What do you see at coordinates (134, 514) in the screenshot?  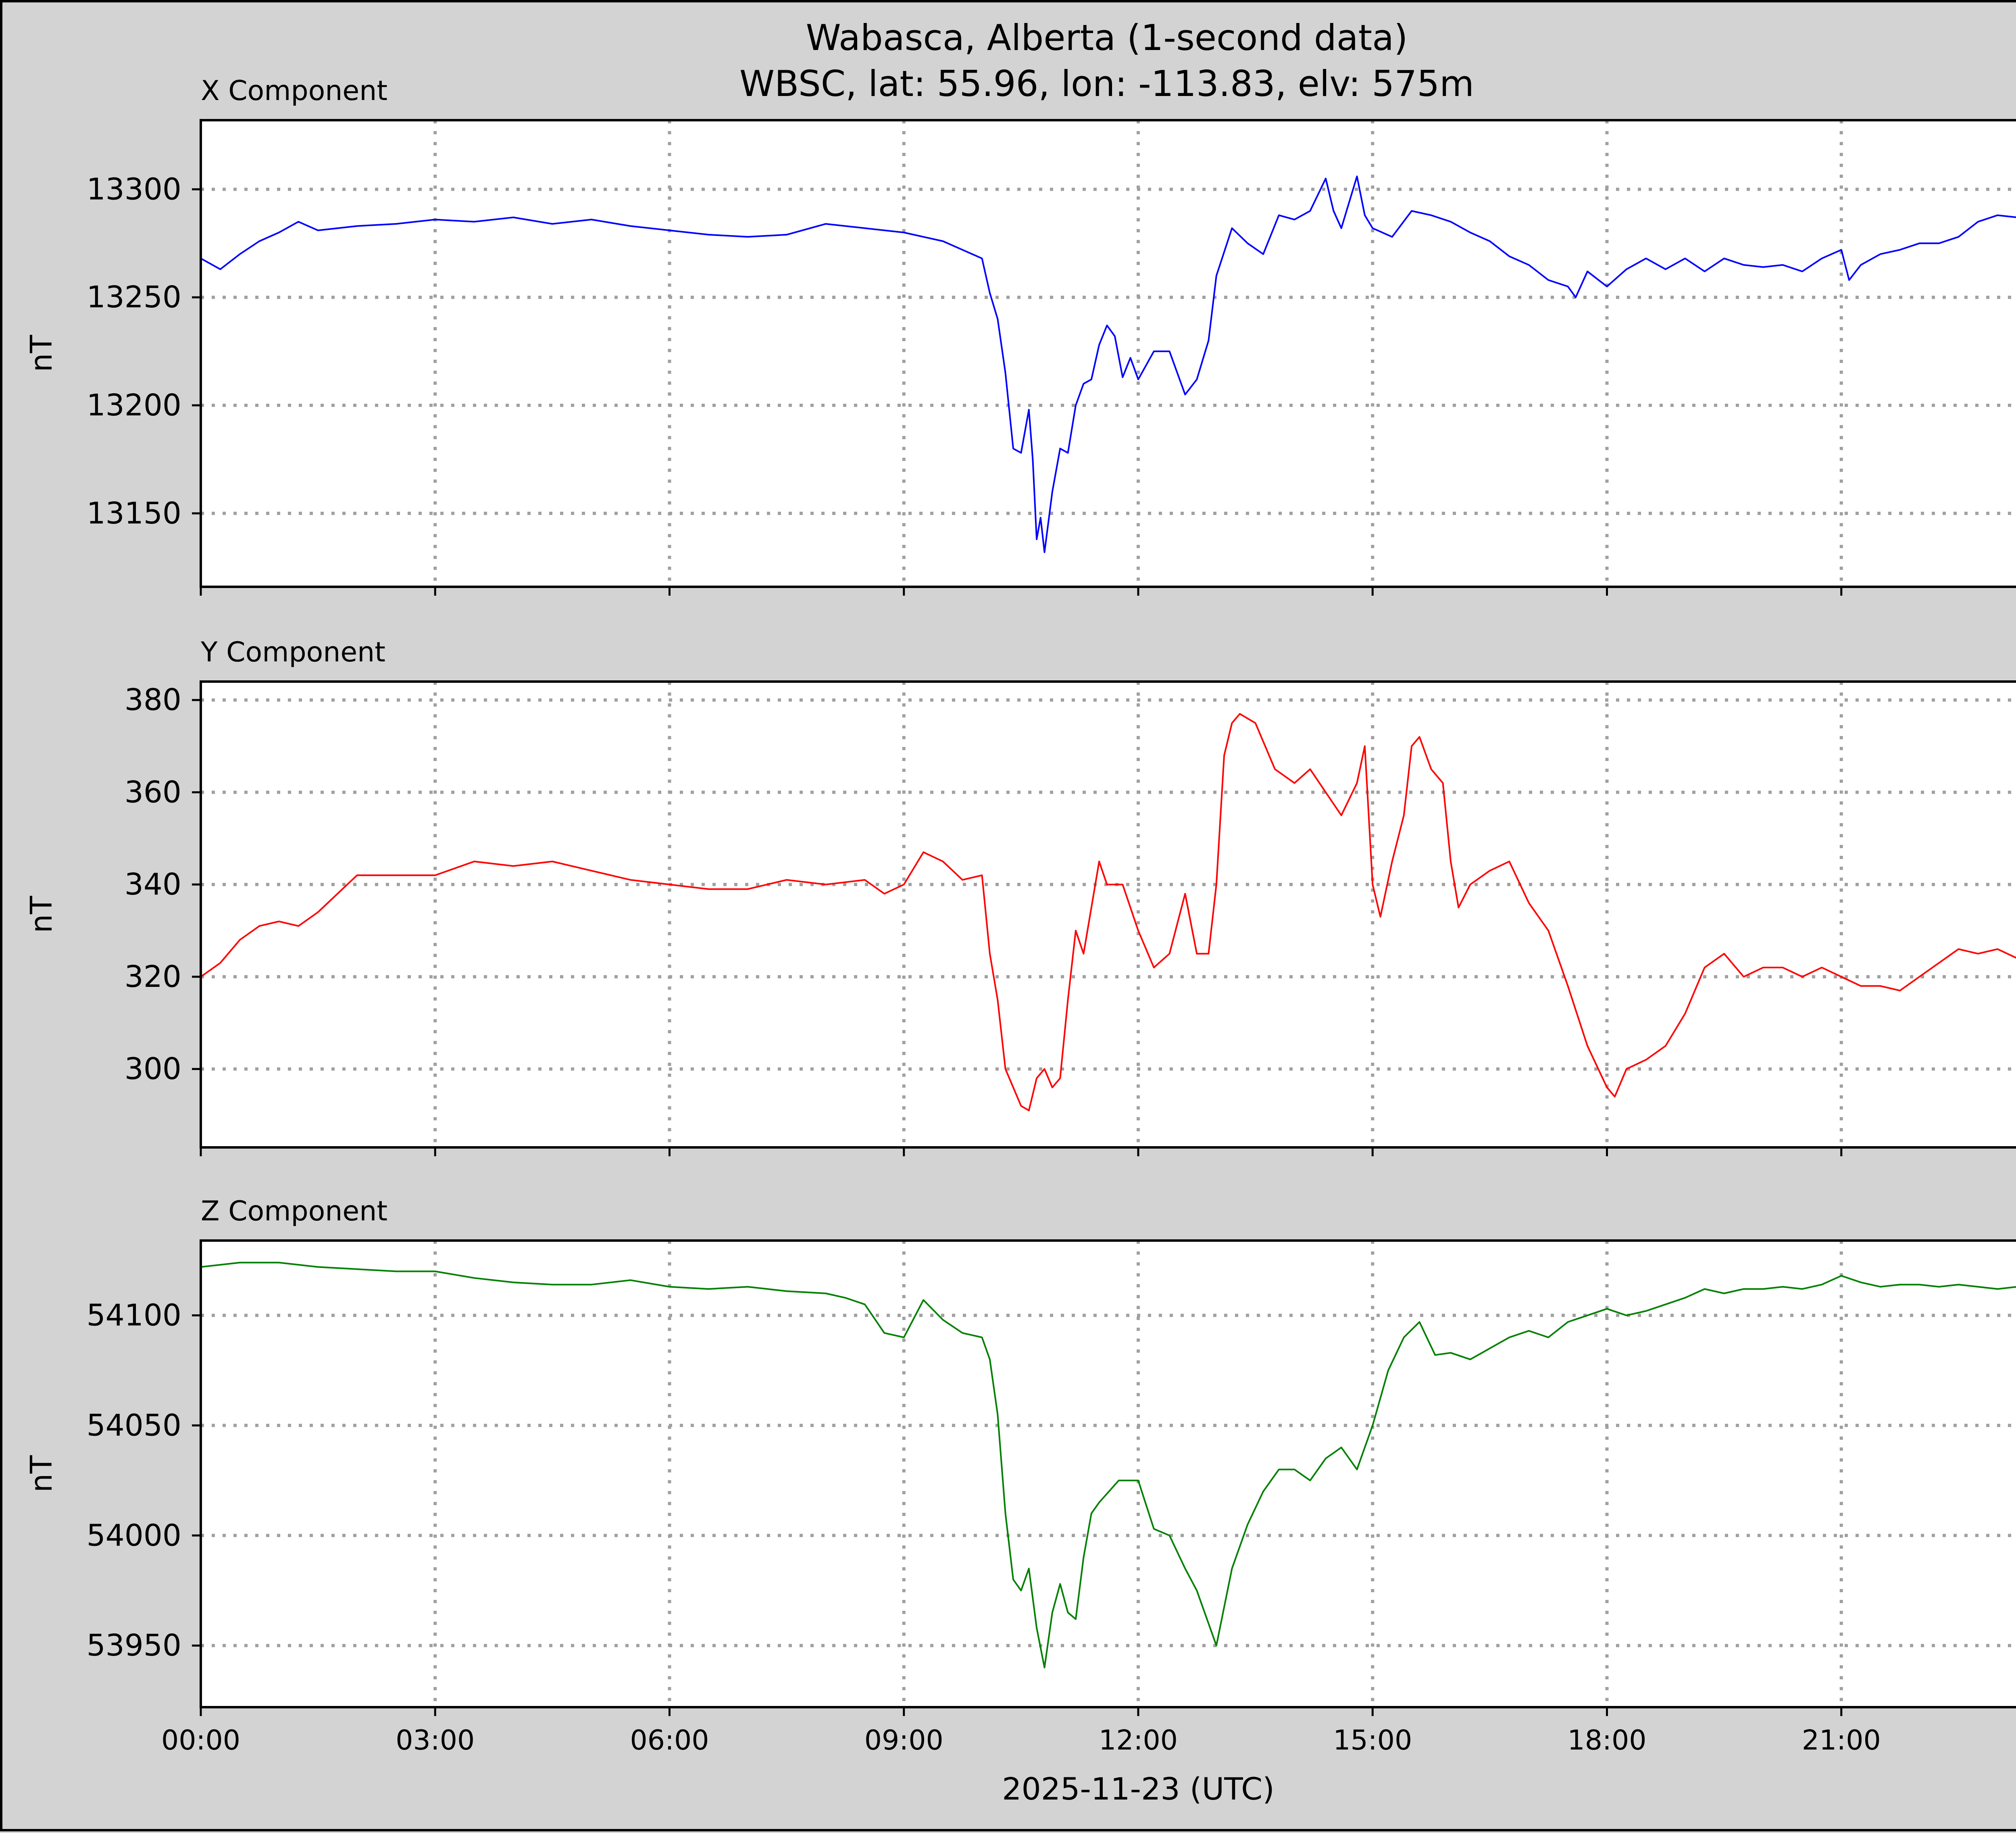 I see `x-y-tick-label: 13150` at bounding box center [134, 514].